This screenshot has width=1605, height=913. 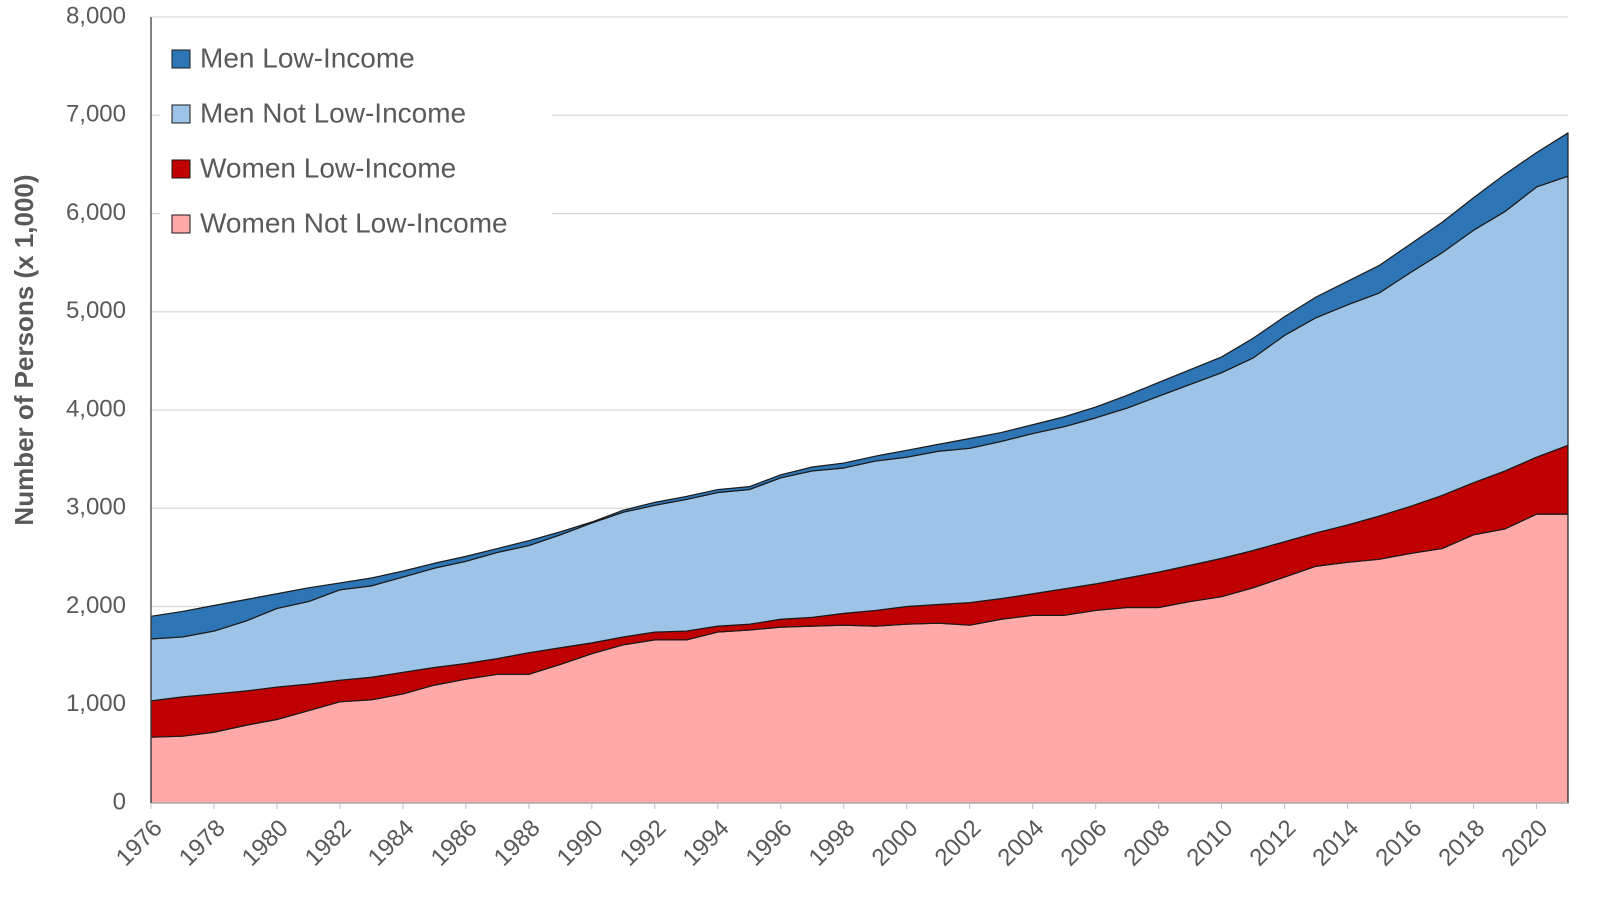 I want to click on x-tick-label: 1994, so click(x=706, y=843).